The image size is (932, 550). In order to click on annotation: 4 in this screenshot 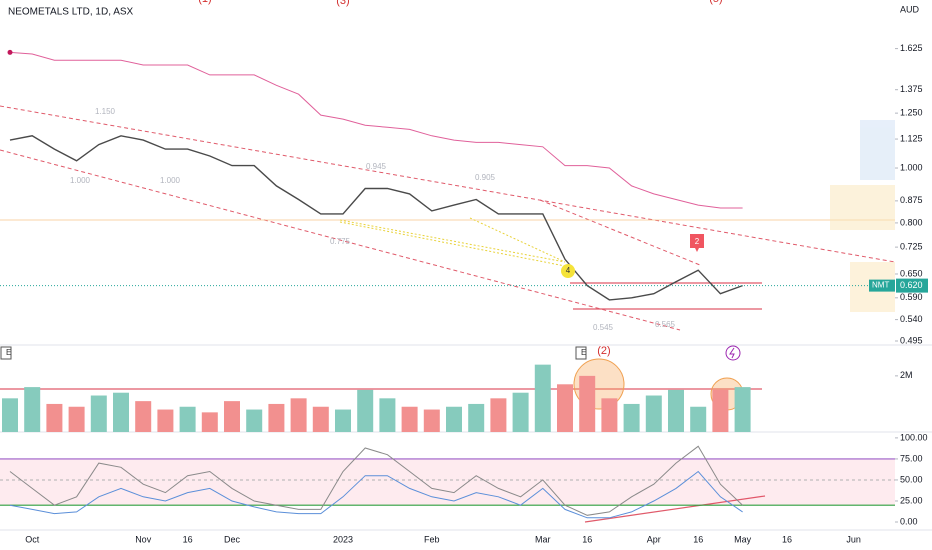, I will do `click(568, 270)`.